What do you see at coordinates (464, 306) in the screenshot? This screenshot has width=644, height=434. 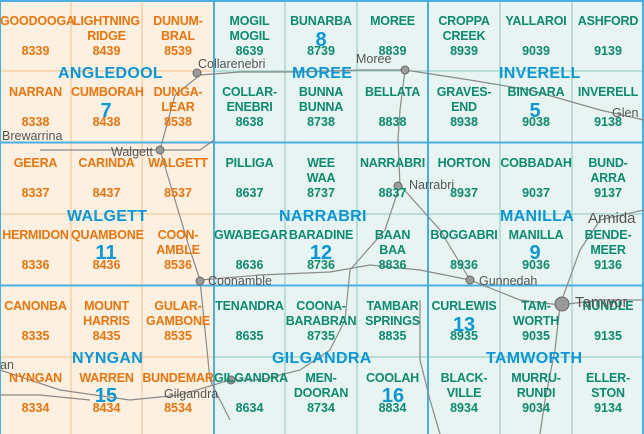 I see `sheet-name: CURLEWIS` at bounding box center [464, 306].